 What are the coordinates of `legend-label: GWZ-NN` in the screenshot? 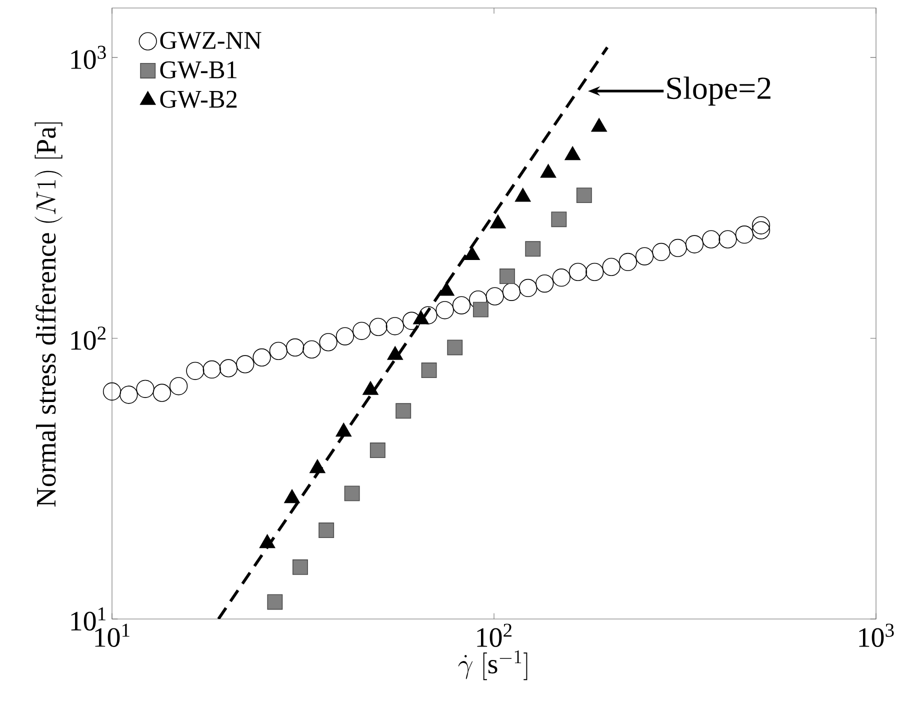 It's located at (211, 41).